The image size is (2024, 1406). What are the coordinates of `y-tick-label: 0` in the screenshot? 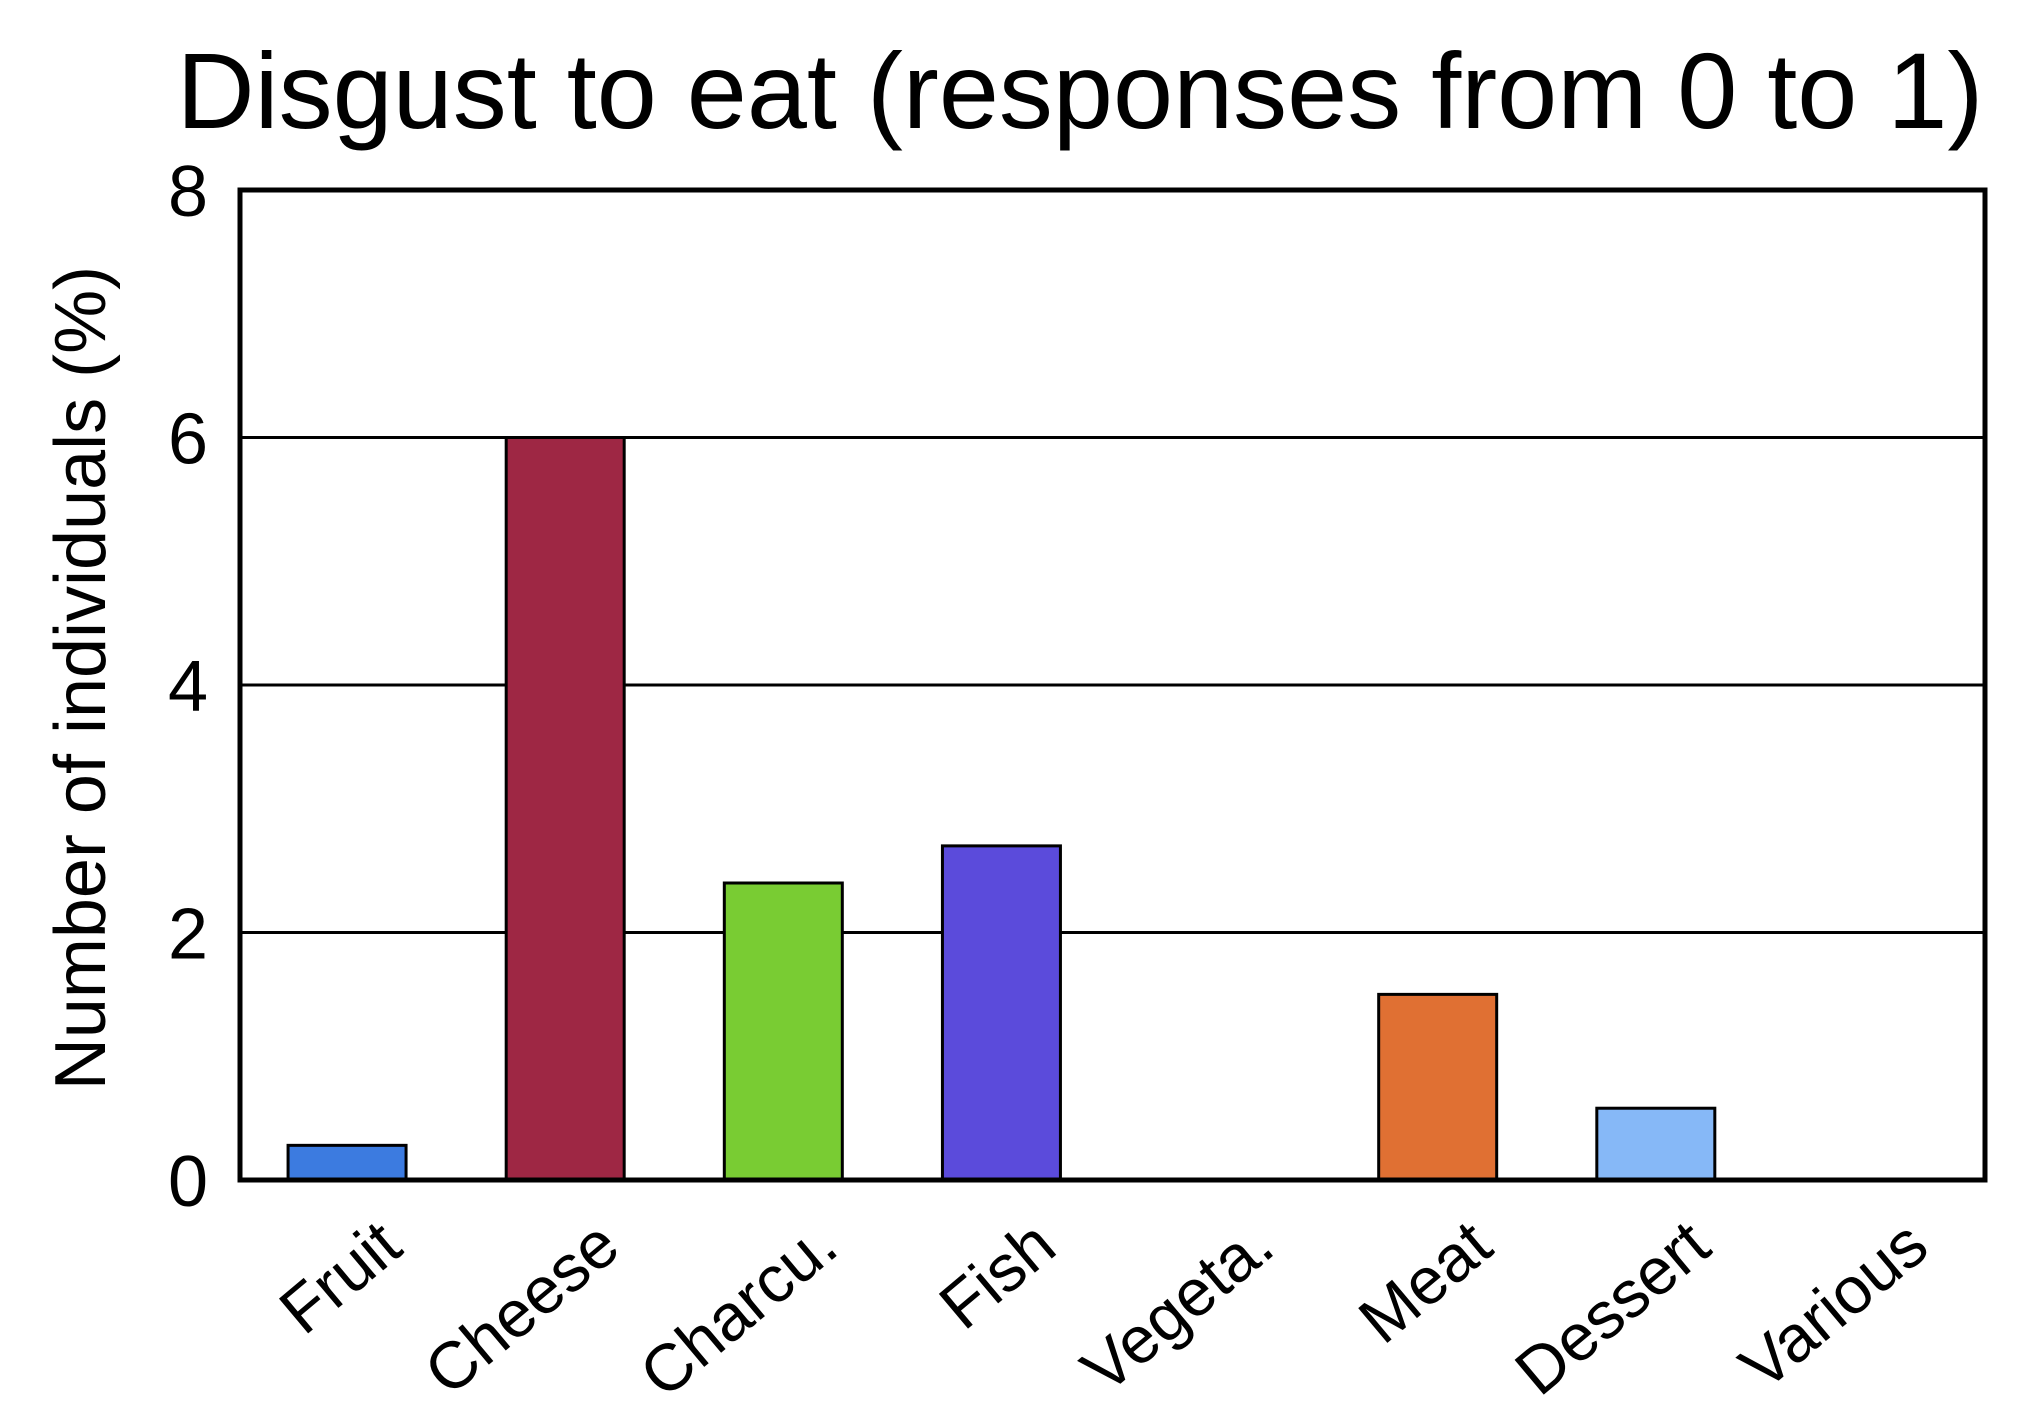 It's located at (188, 1182).